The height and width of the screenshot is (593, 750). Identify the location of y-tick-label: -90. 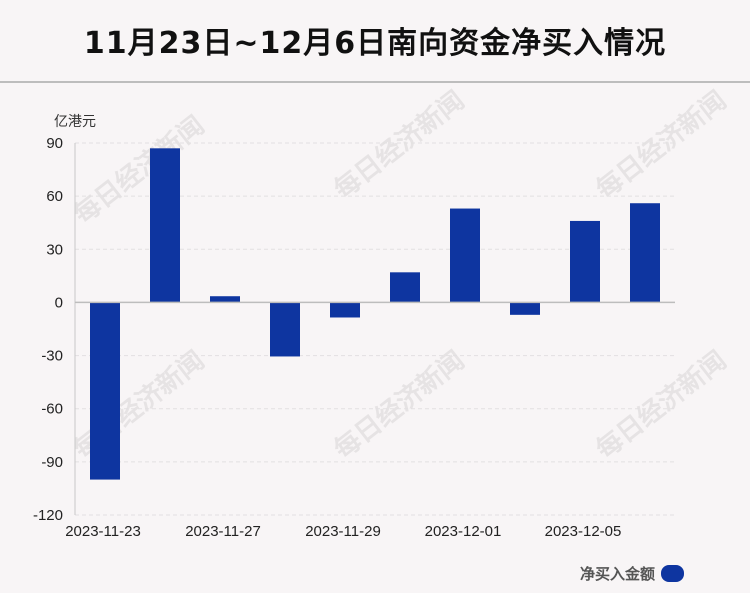
(52, 462).